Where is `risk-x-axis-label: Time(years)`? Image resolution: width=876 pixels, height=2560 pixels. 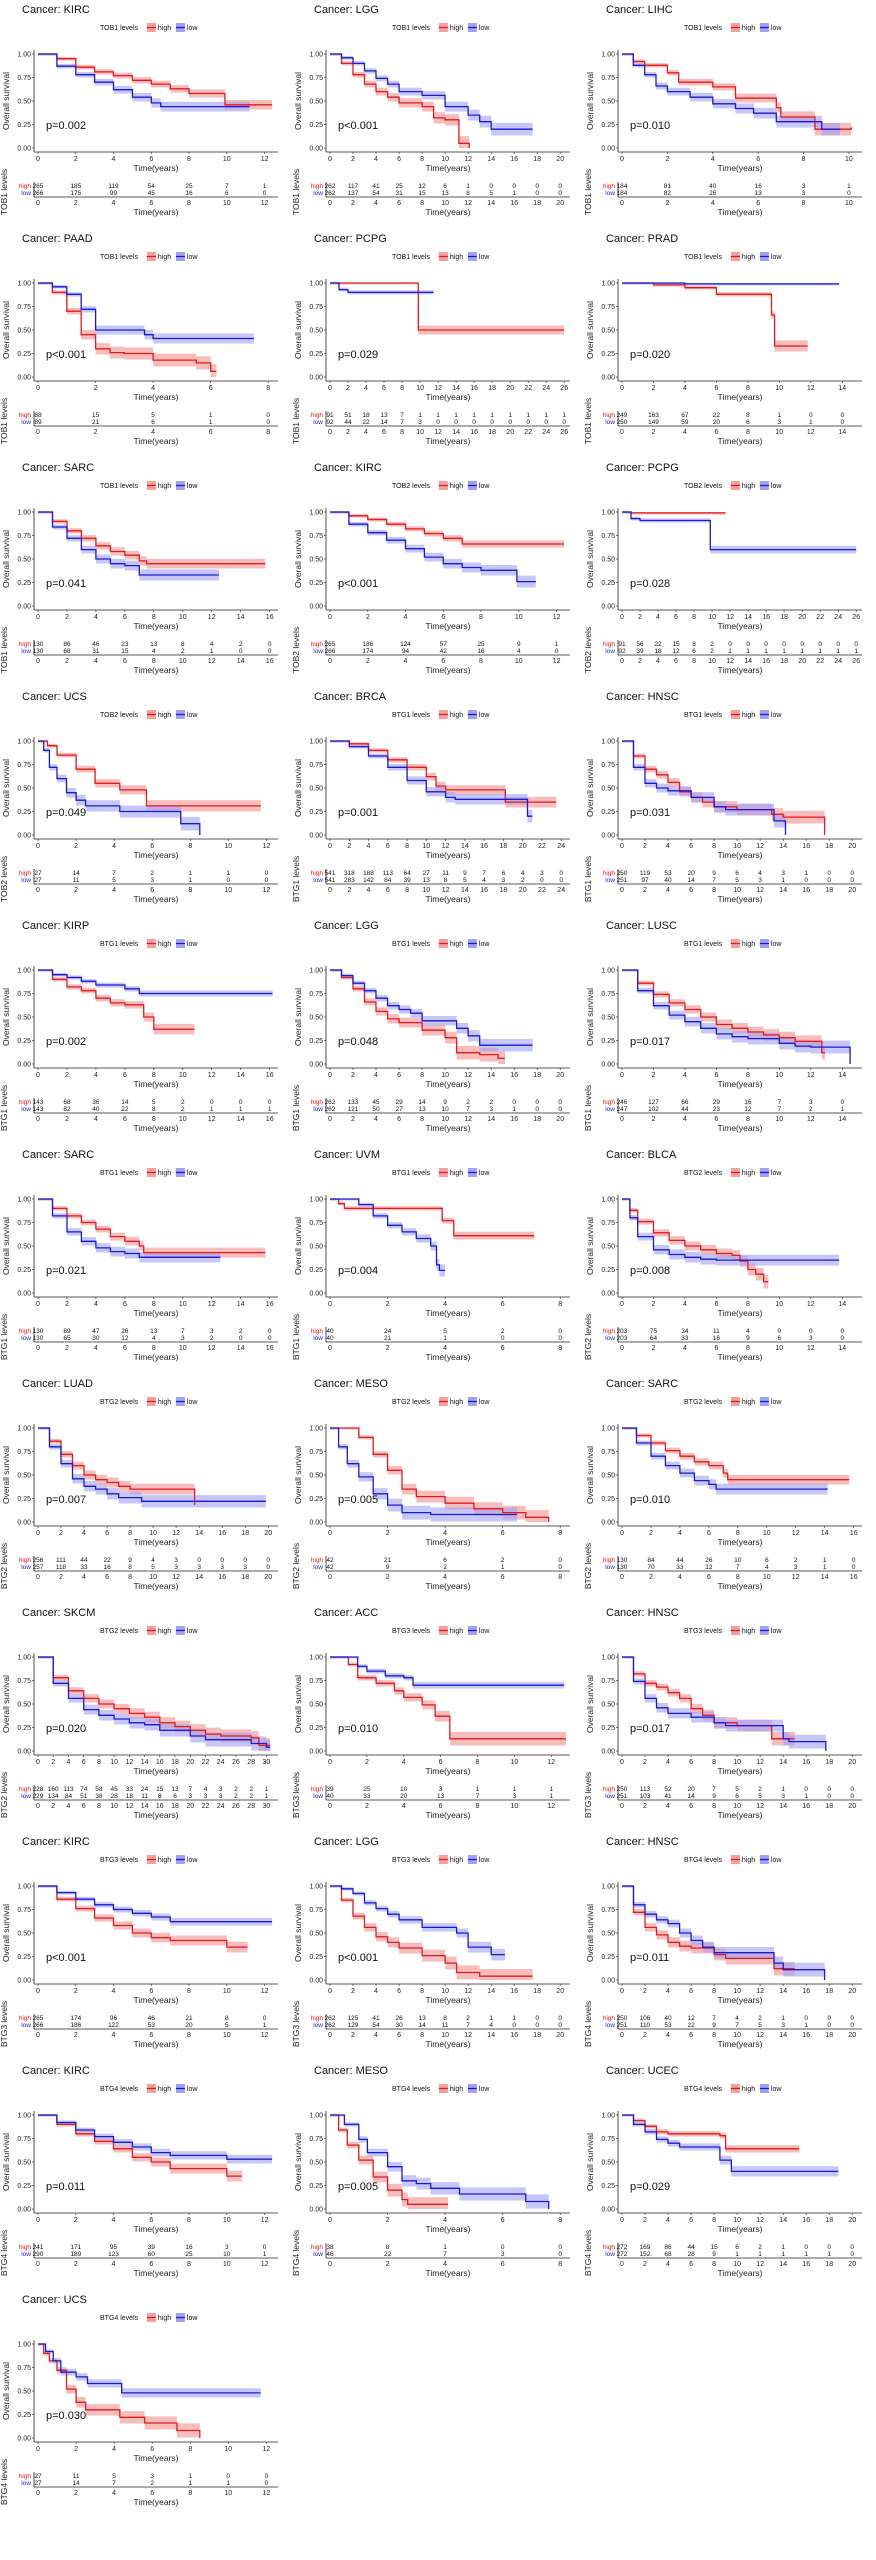
risk-x-axis-label: Time(years) is located at coordinates (155, 1815).